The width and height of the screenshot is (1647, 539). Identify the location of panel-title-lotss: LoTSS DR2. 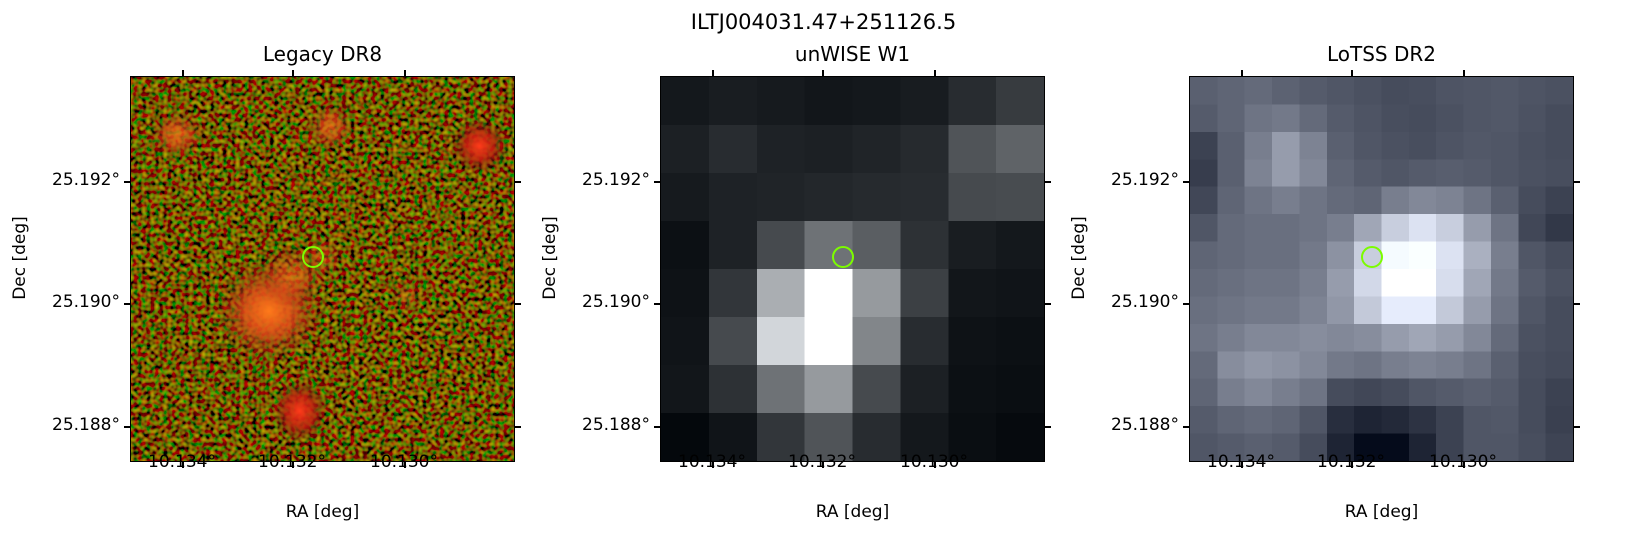
(1381, 54).